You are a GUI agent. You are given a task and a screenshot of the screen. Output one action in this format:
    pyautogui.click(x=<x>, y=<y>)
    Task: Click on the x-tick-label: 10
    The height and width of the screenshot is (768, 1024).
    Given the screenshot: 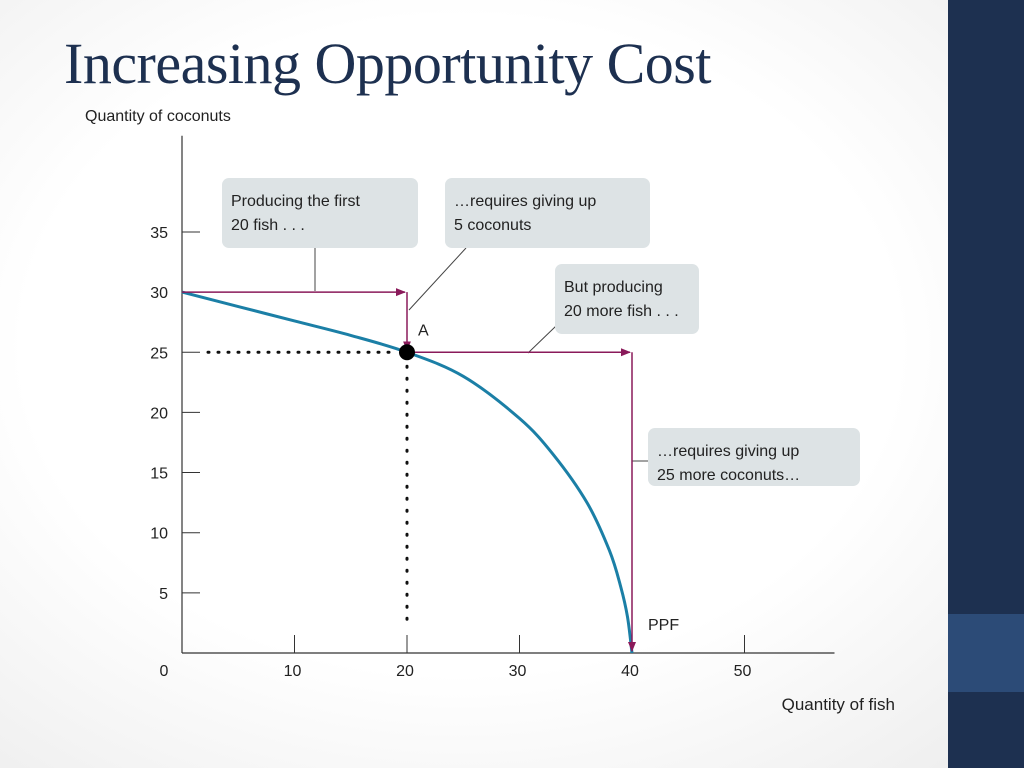 What is the action you would take?
    pyautogui.click(x=293, y=671)
    